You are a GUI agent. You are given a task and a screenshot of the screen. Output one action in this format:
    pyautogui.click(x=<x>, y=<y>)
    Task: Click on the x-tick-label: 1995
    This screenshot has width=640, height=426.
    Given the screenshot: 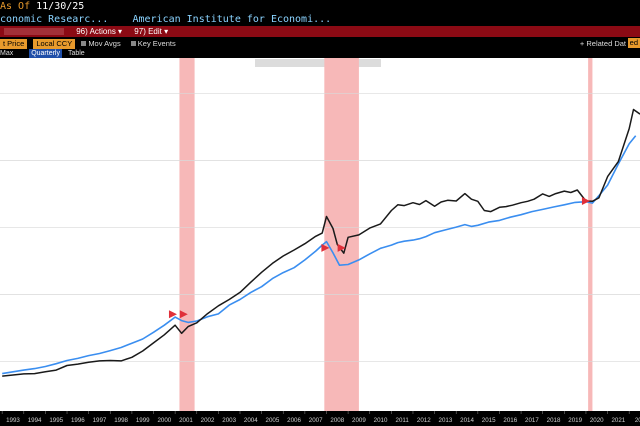 What is the action you would take?
    pyautogui.click(x=56, y=420)
    